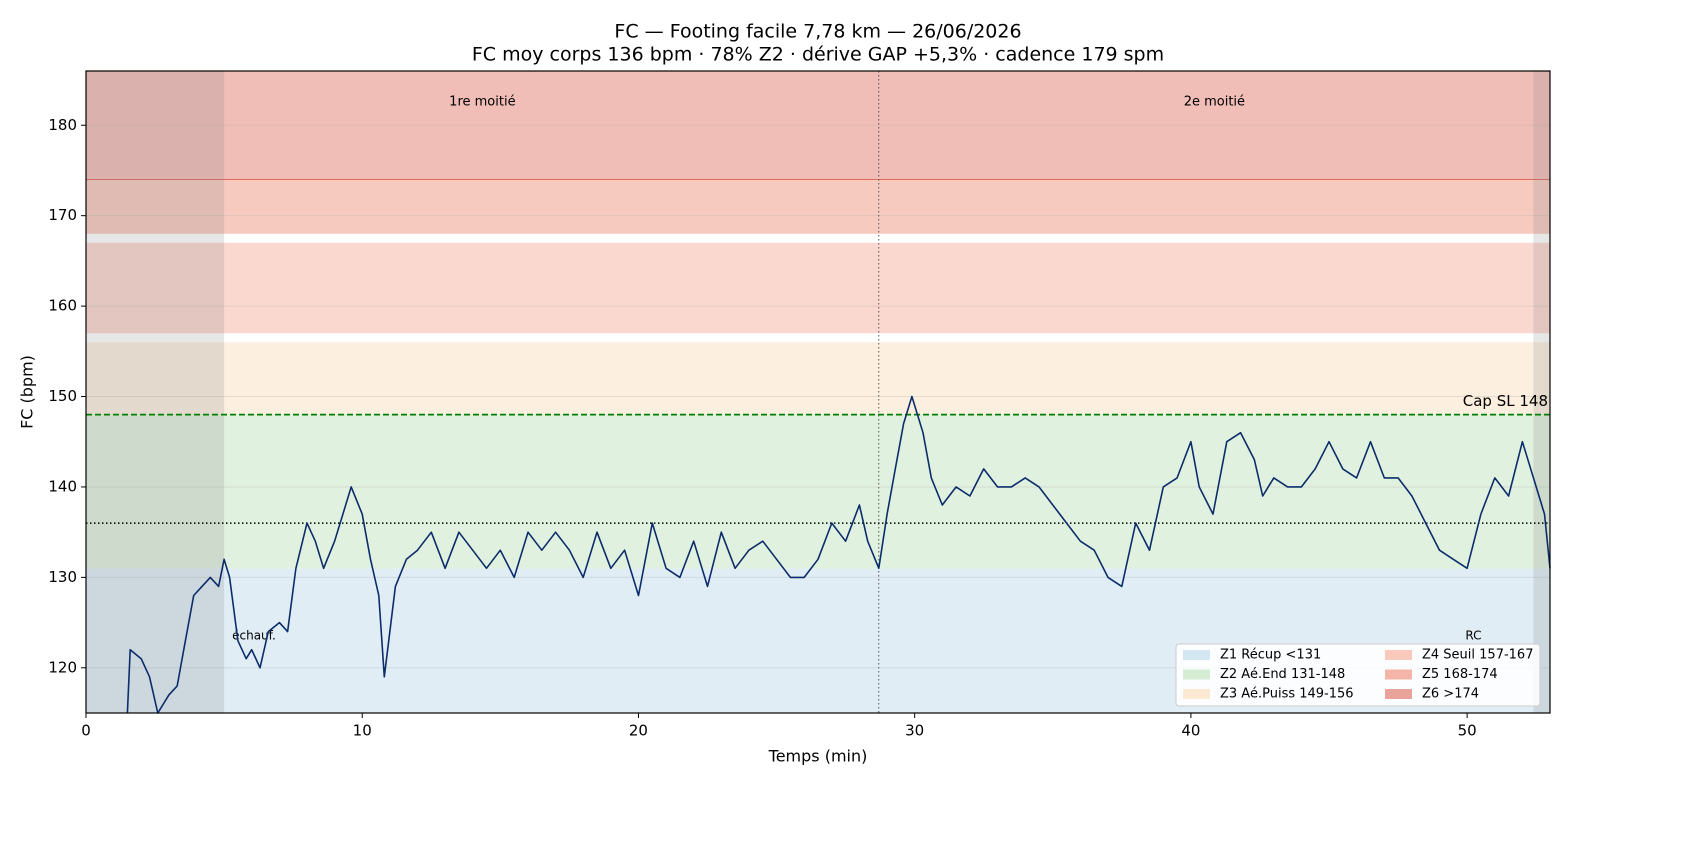 This screenshot has height=845, width=1690. I want to click on legend-label: Z1 Récup <131, so click(1270, 655).